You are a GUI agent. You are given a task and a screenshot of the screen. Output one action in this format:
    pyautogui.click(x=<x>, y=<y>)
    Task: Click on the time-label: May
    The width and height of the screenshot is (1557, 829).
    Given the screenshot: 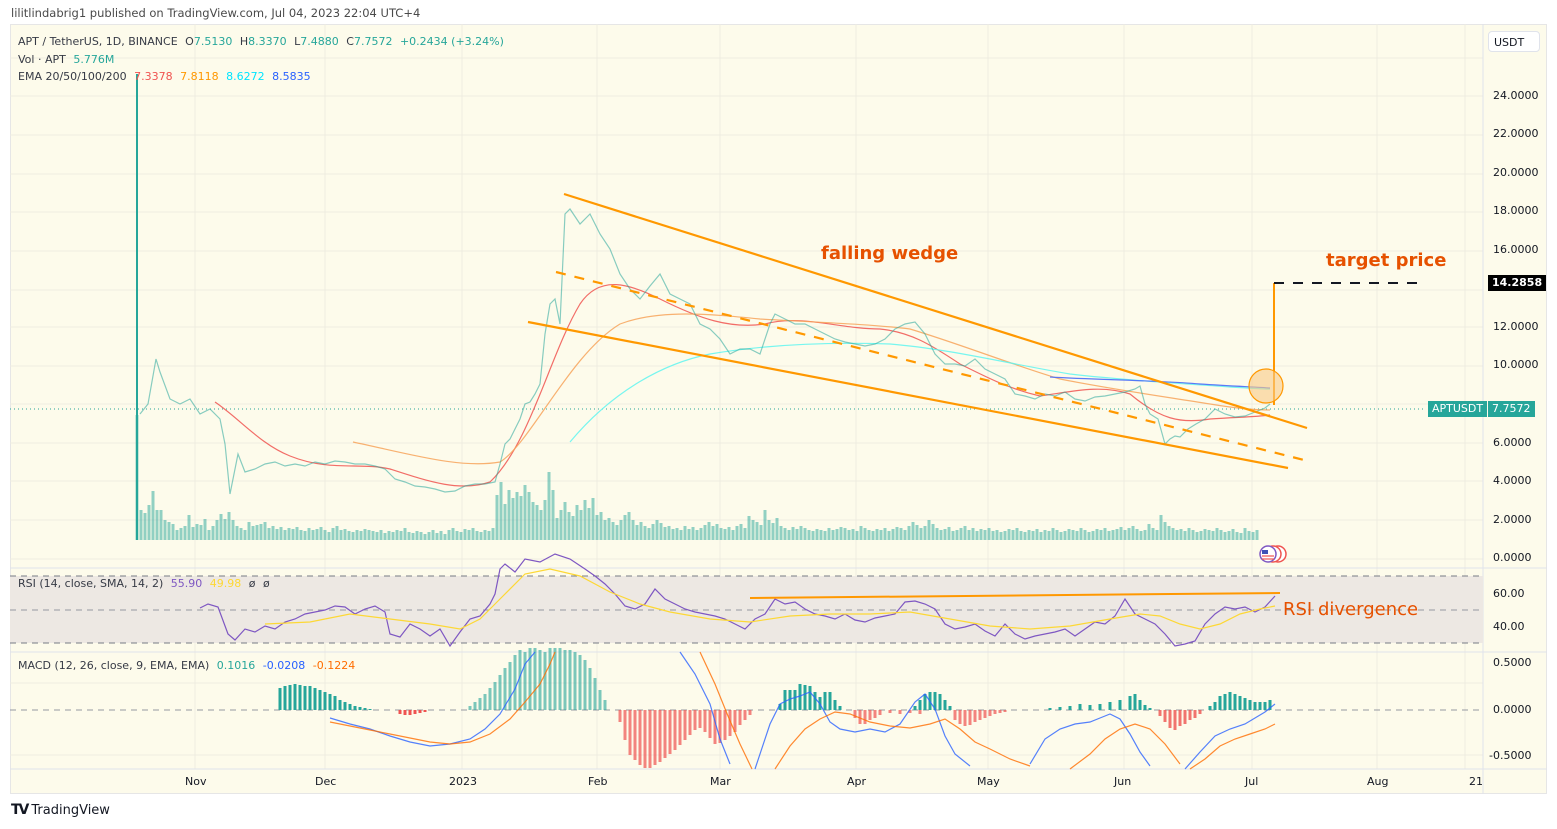 What is the action you would take?
    pyautogui.click(x=988, y=781)
    